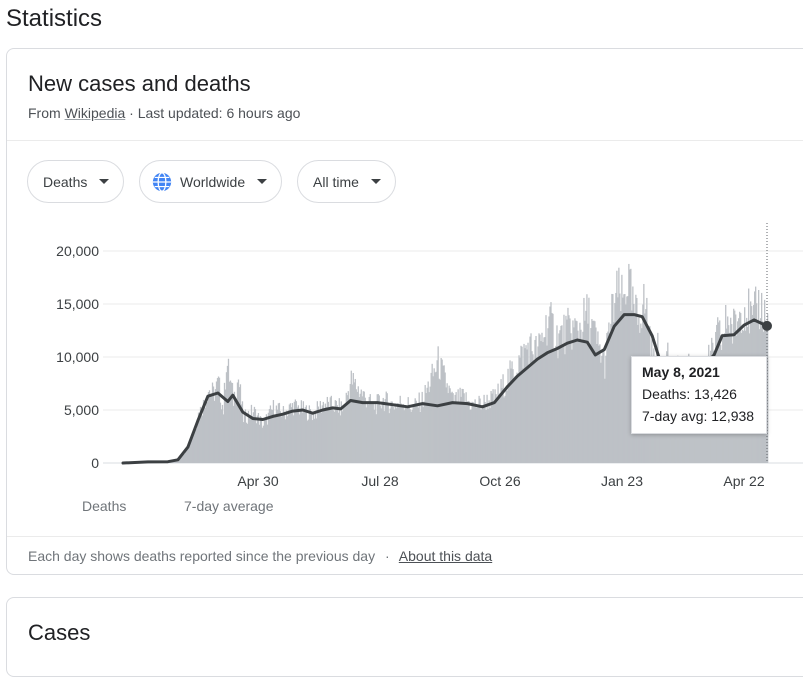  Describe the element at coordinates (162, 181) in the screenshot. I see `globe-icon` at that location.